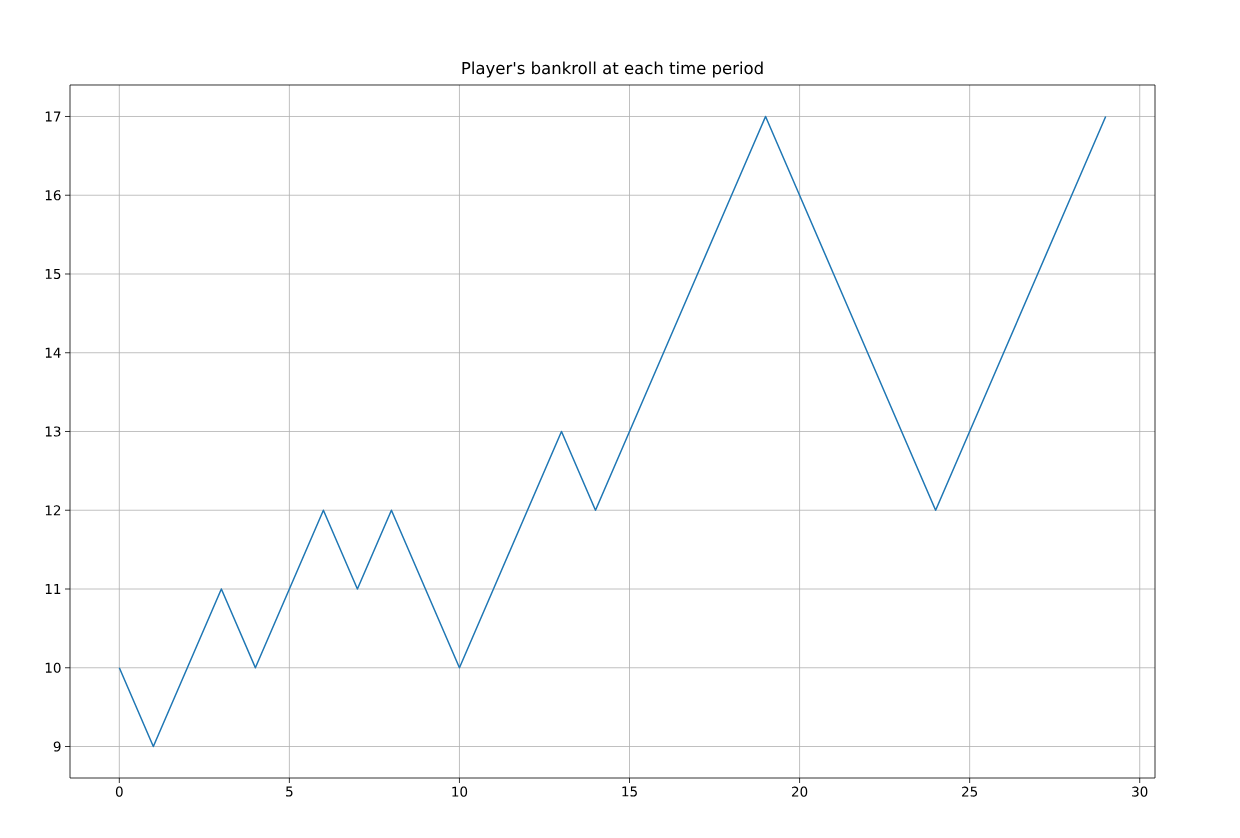 The image size is (1240, 838). I want to click on y-tick-label: 15, so click(53, 274).